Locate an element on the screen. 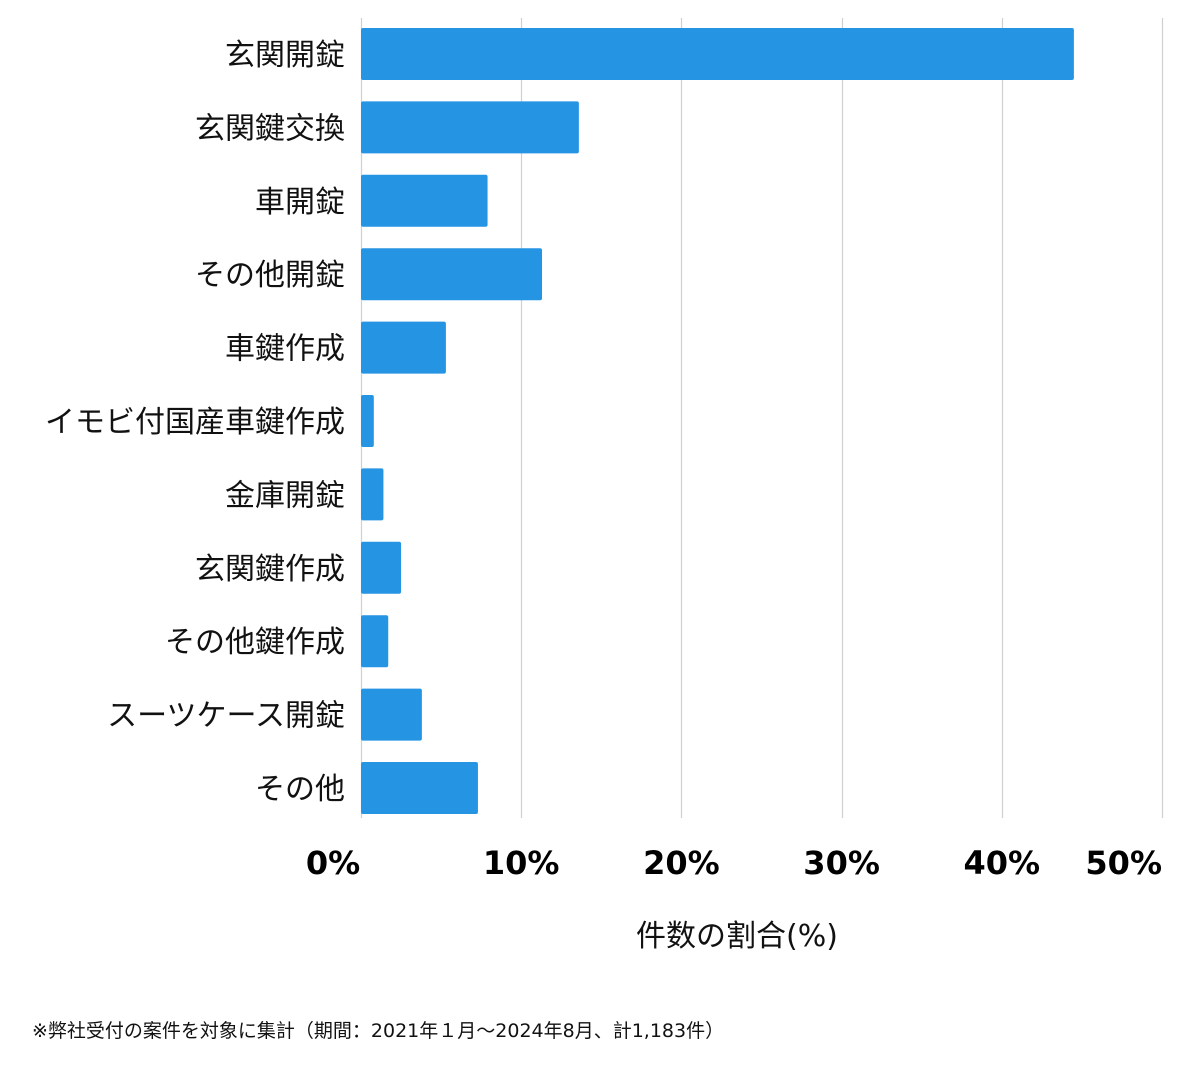 This screenshot has width=1200, height=1069. x-tick-label: 0% is located at coordinates (333, 863).